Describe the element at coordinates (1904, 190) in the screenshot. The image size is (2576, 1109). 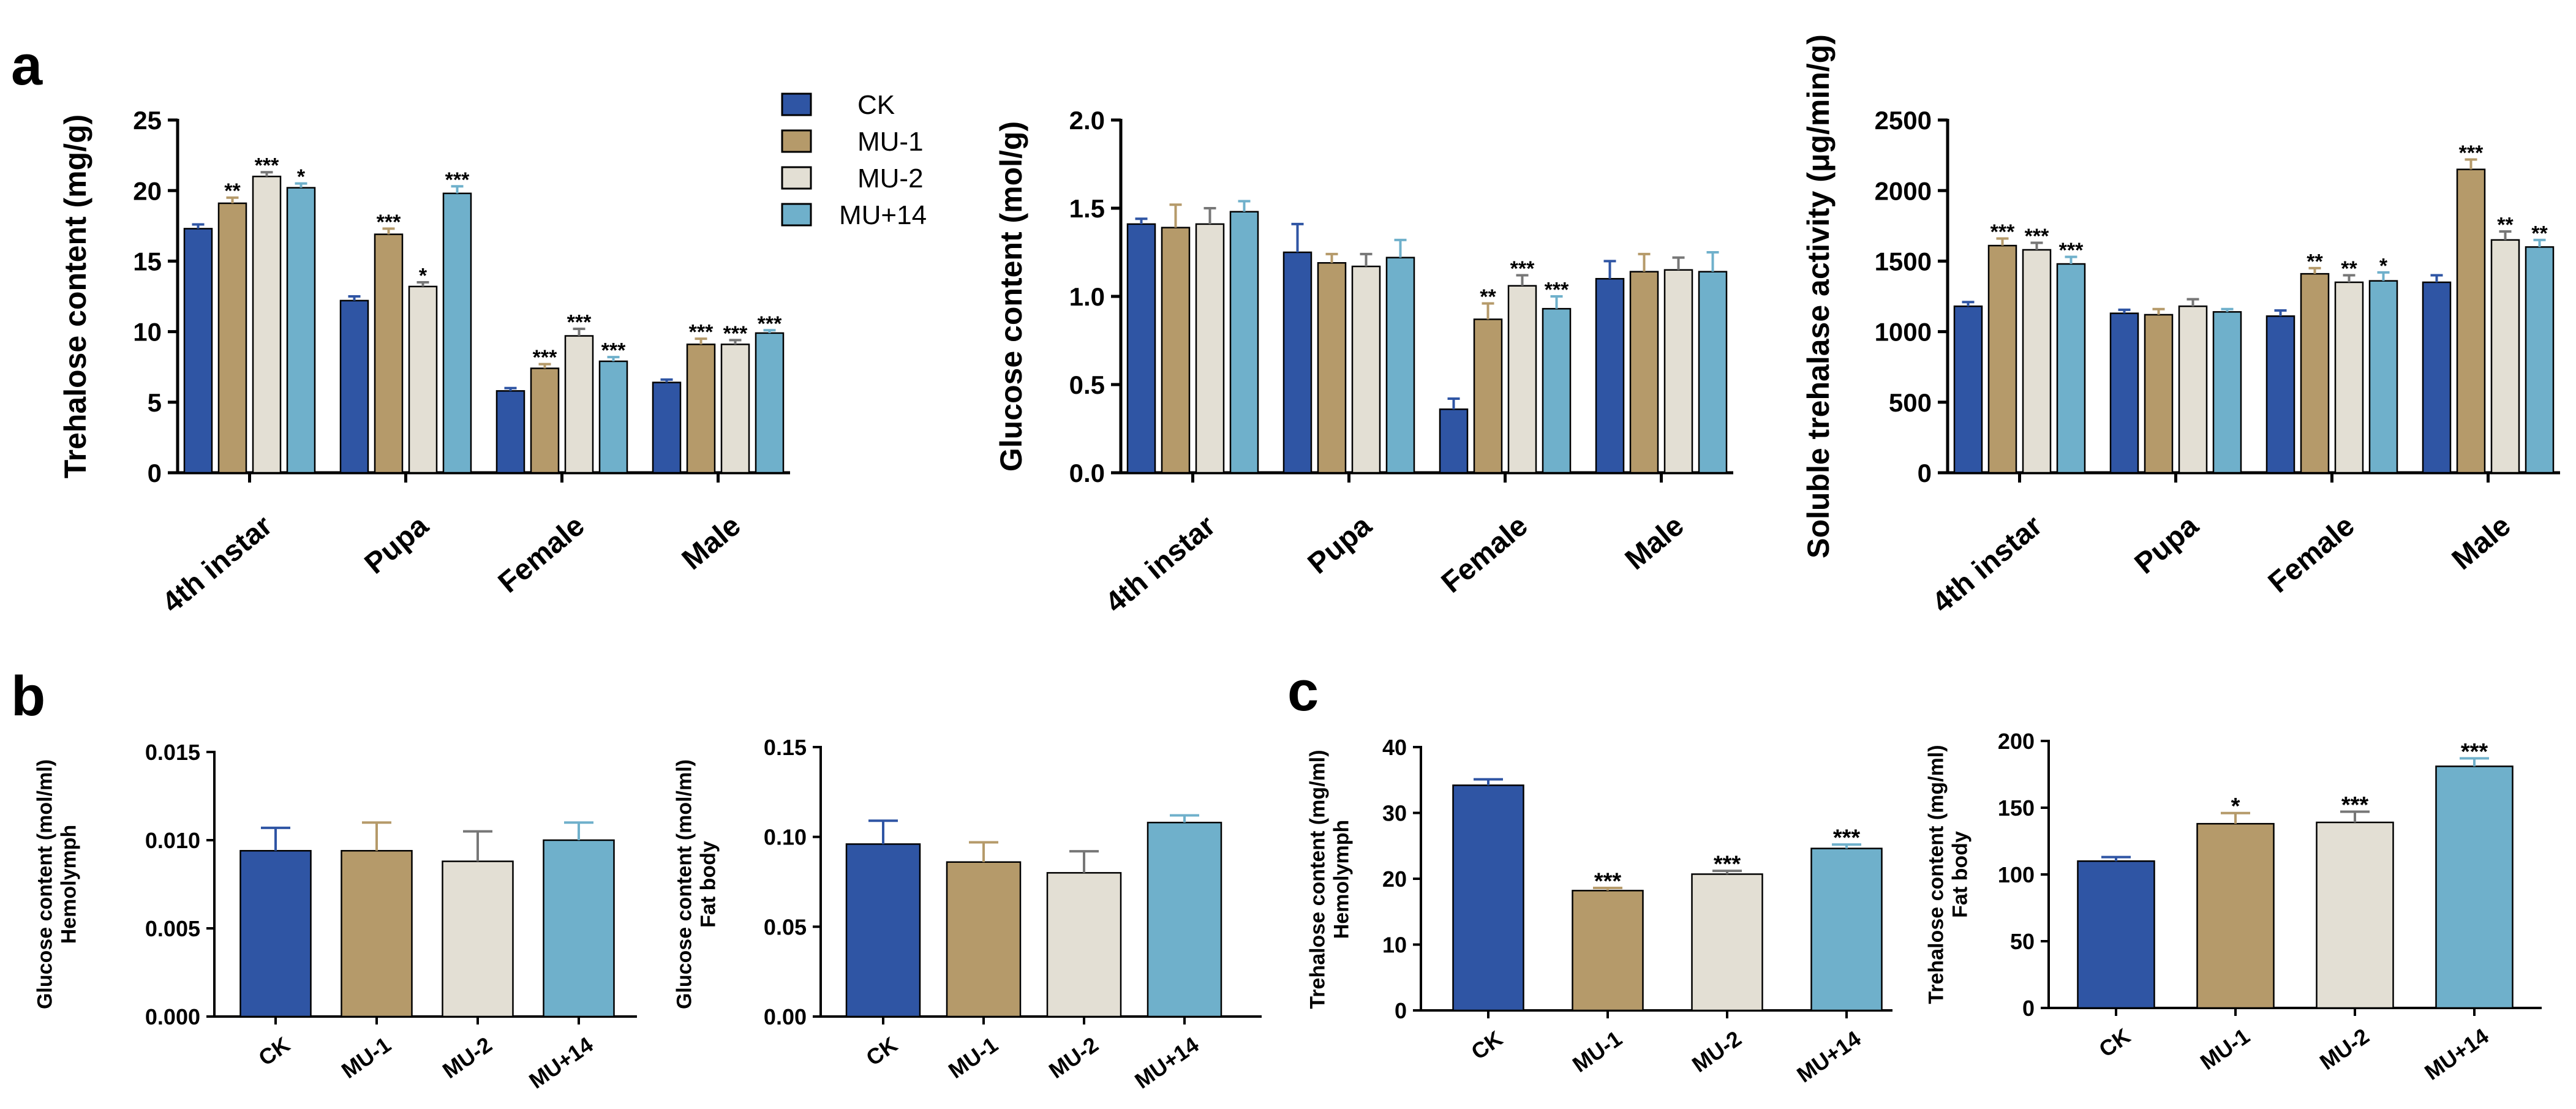
I see `y-tick-label: 2000` at that location.